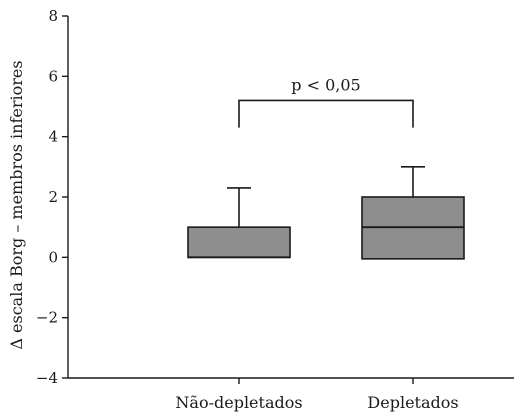 The height and width of the screenshot is (413, 516). I want to click on x-axis: Não-depletados Depletados, so click(291, 394).